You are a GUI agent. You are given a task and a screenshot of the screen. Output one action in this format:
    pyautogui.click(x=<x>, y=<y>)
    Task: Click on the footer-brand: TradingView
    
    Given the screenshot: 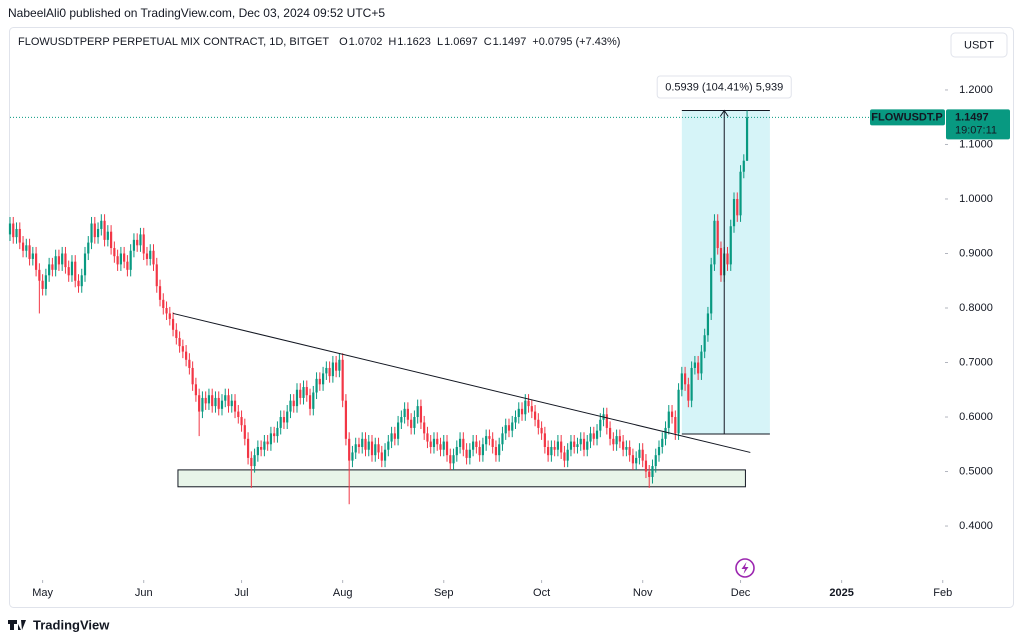 What is the action you would take?
    pyautogui.click(x=71, y=624)
    